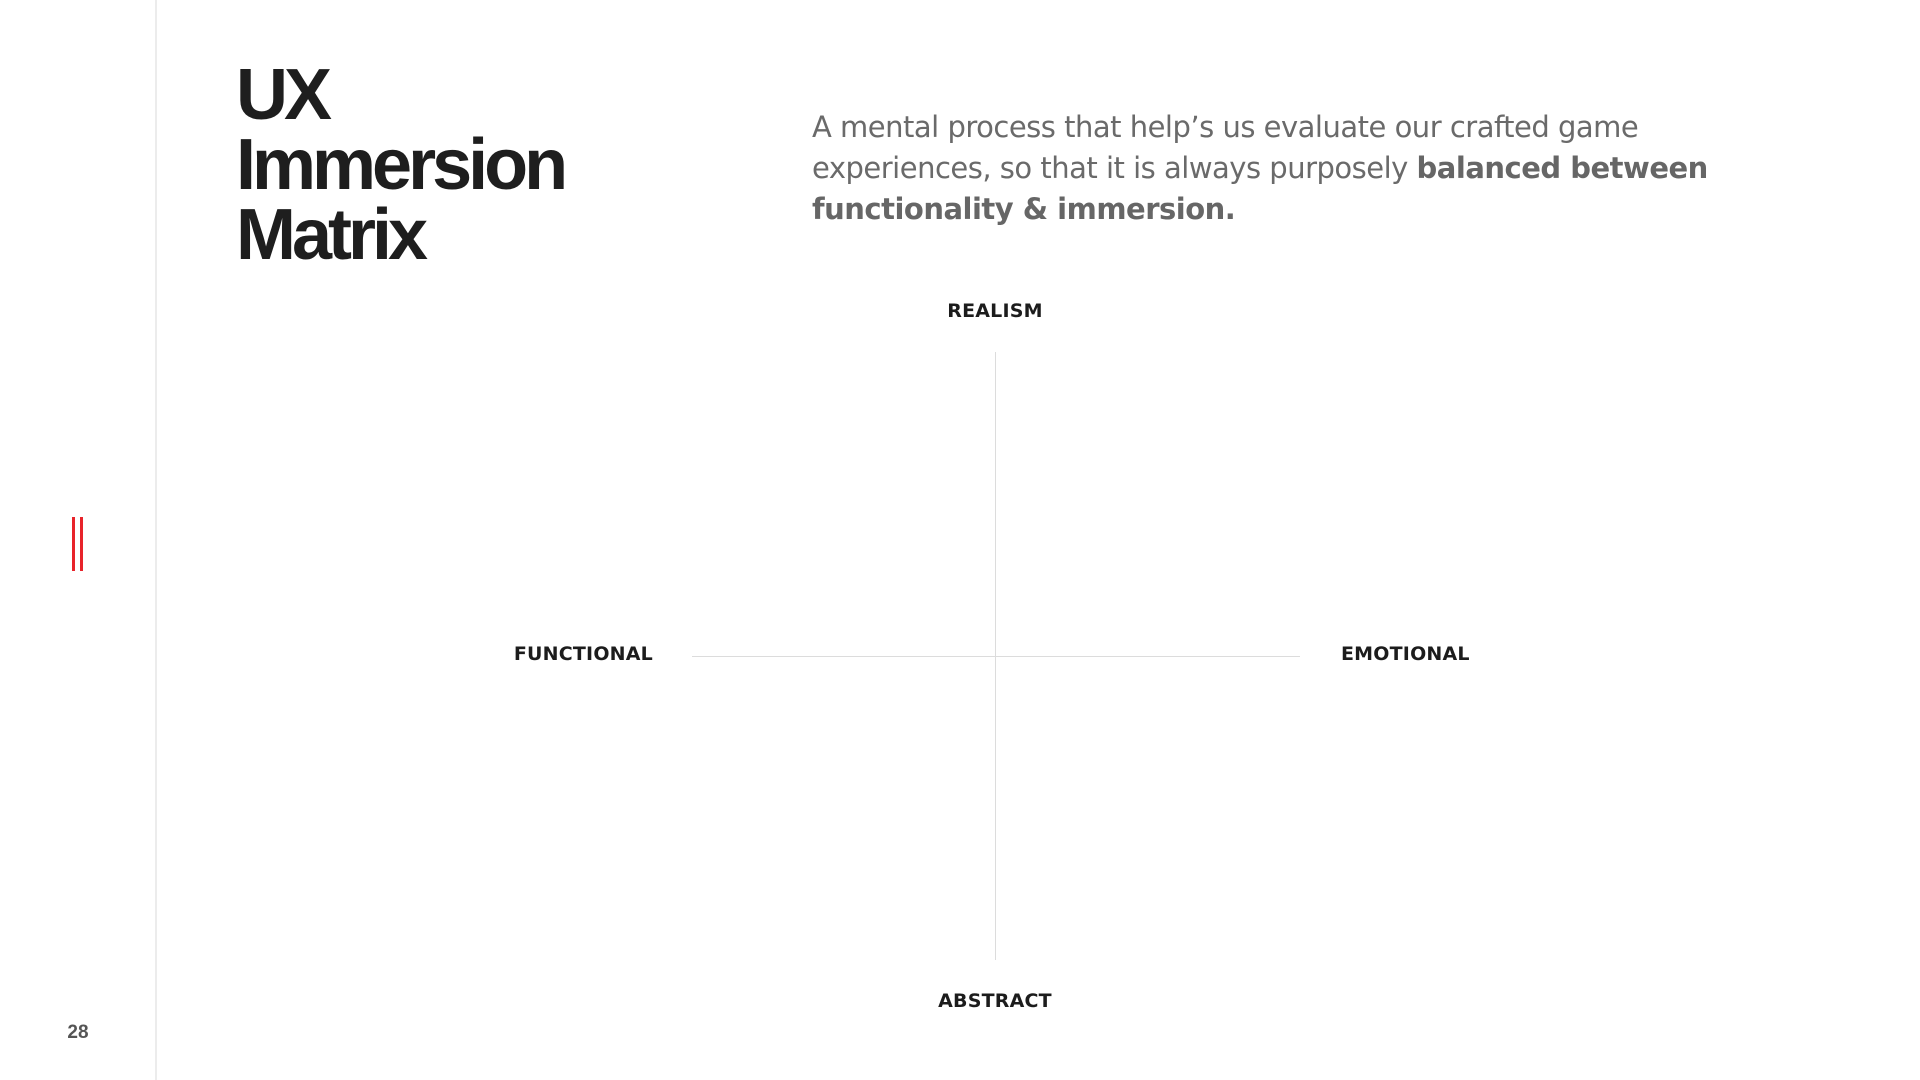 The width and height of the screenshot is (1920, 1080). I want to click on horizontal-axis, so click(996, 656).